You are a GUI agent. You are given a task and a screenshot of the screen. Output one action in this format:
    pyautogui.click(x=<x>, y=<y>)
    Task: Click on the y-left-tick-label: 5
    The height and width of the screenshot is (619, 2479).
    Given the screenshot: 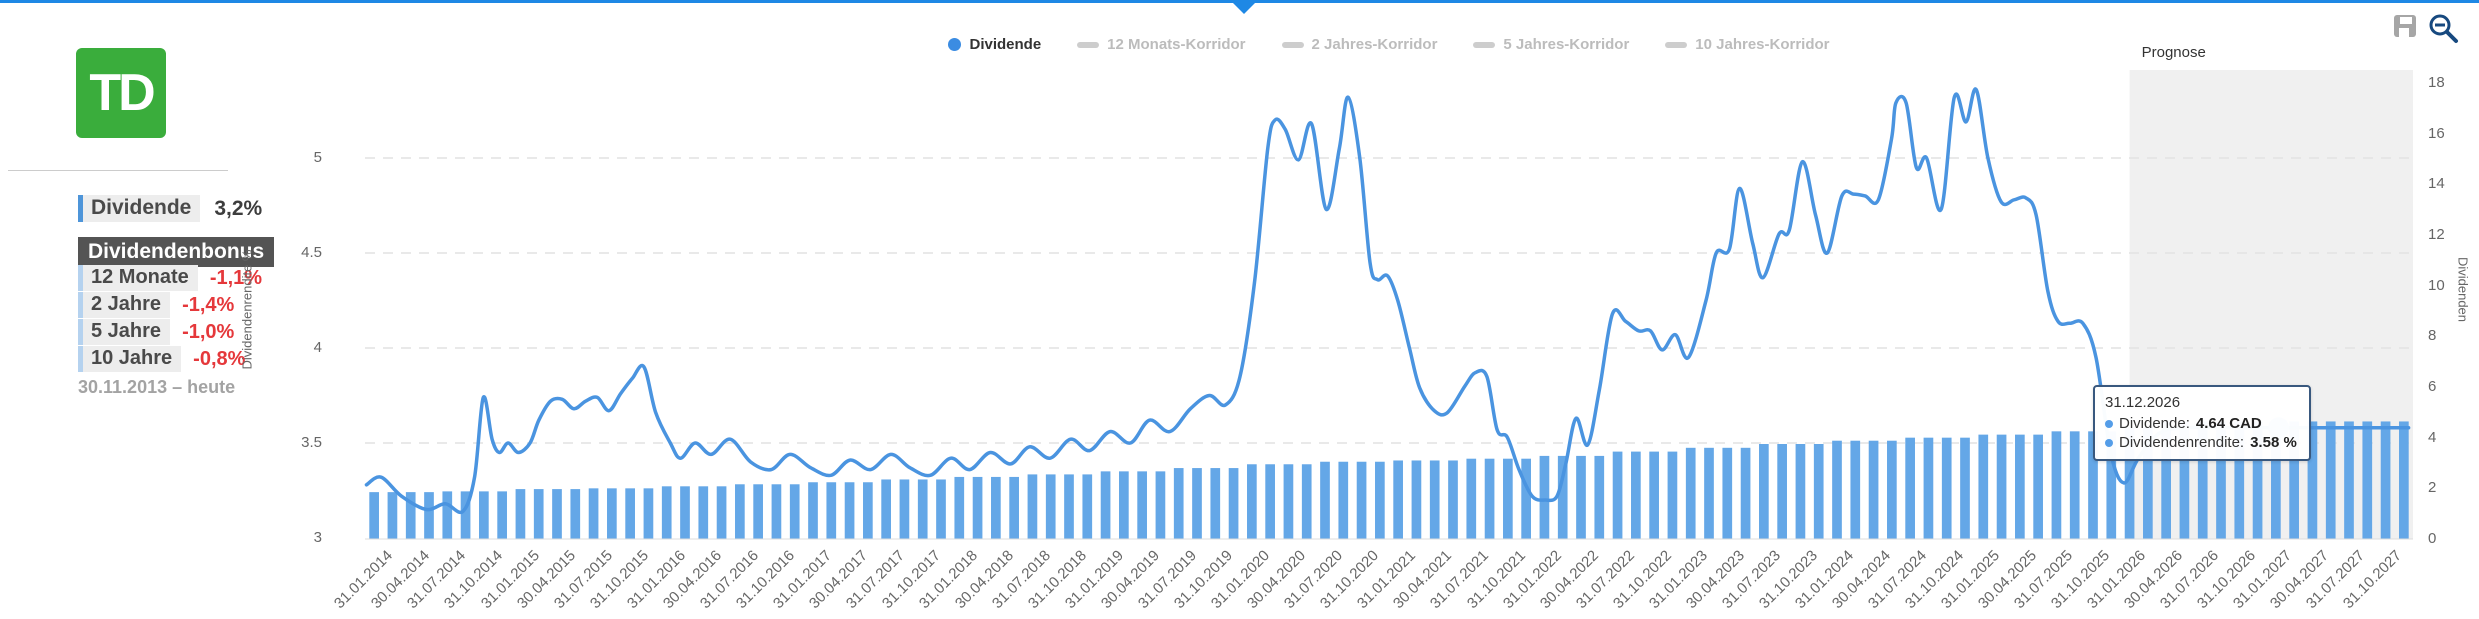 What is the action you would take?
    pyautogui.click(x=317, y=157)
    